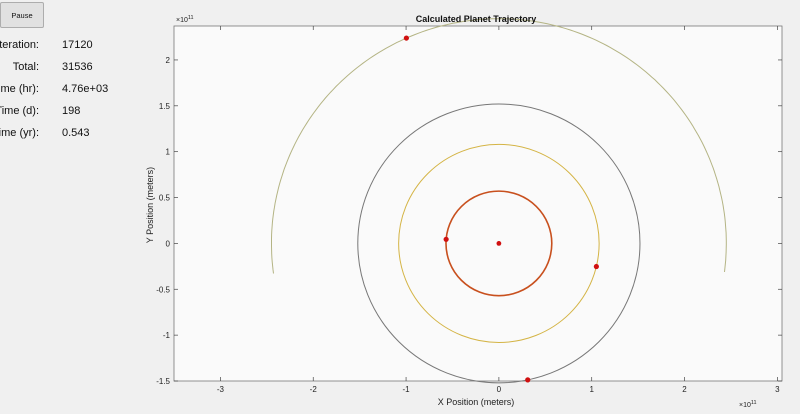 Image resolution: width=800 pixels, height=414 pixels. I want to click on y-tick-label: 0, so click(168, 243).